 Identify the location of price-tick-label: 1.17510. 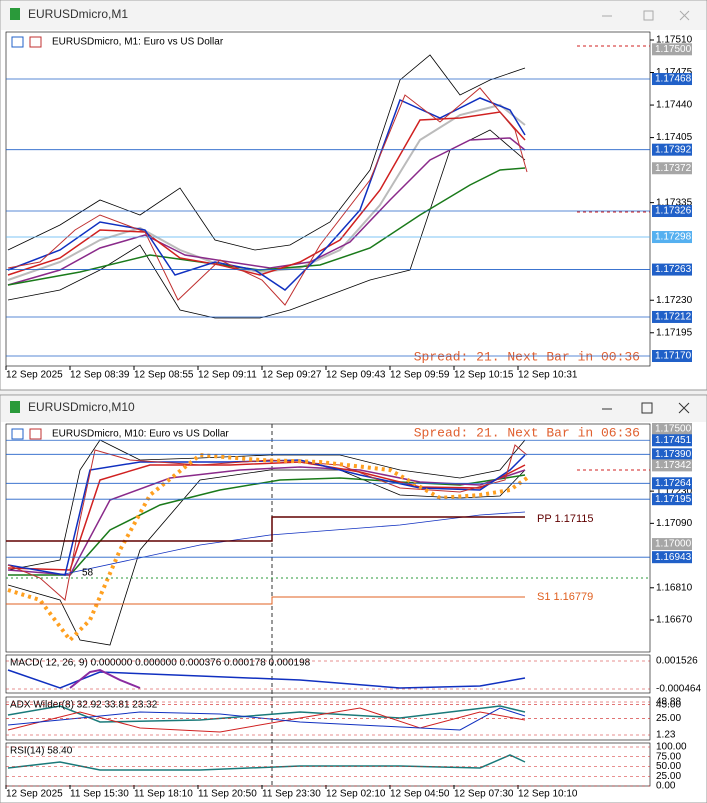
(674, 40).